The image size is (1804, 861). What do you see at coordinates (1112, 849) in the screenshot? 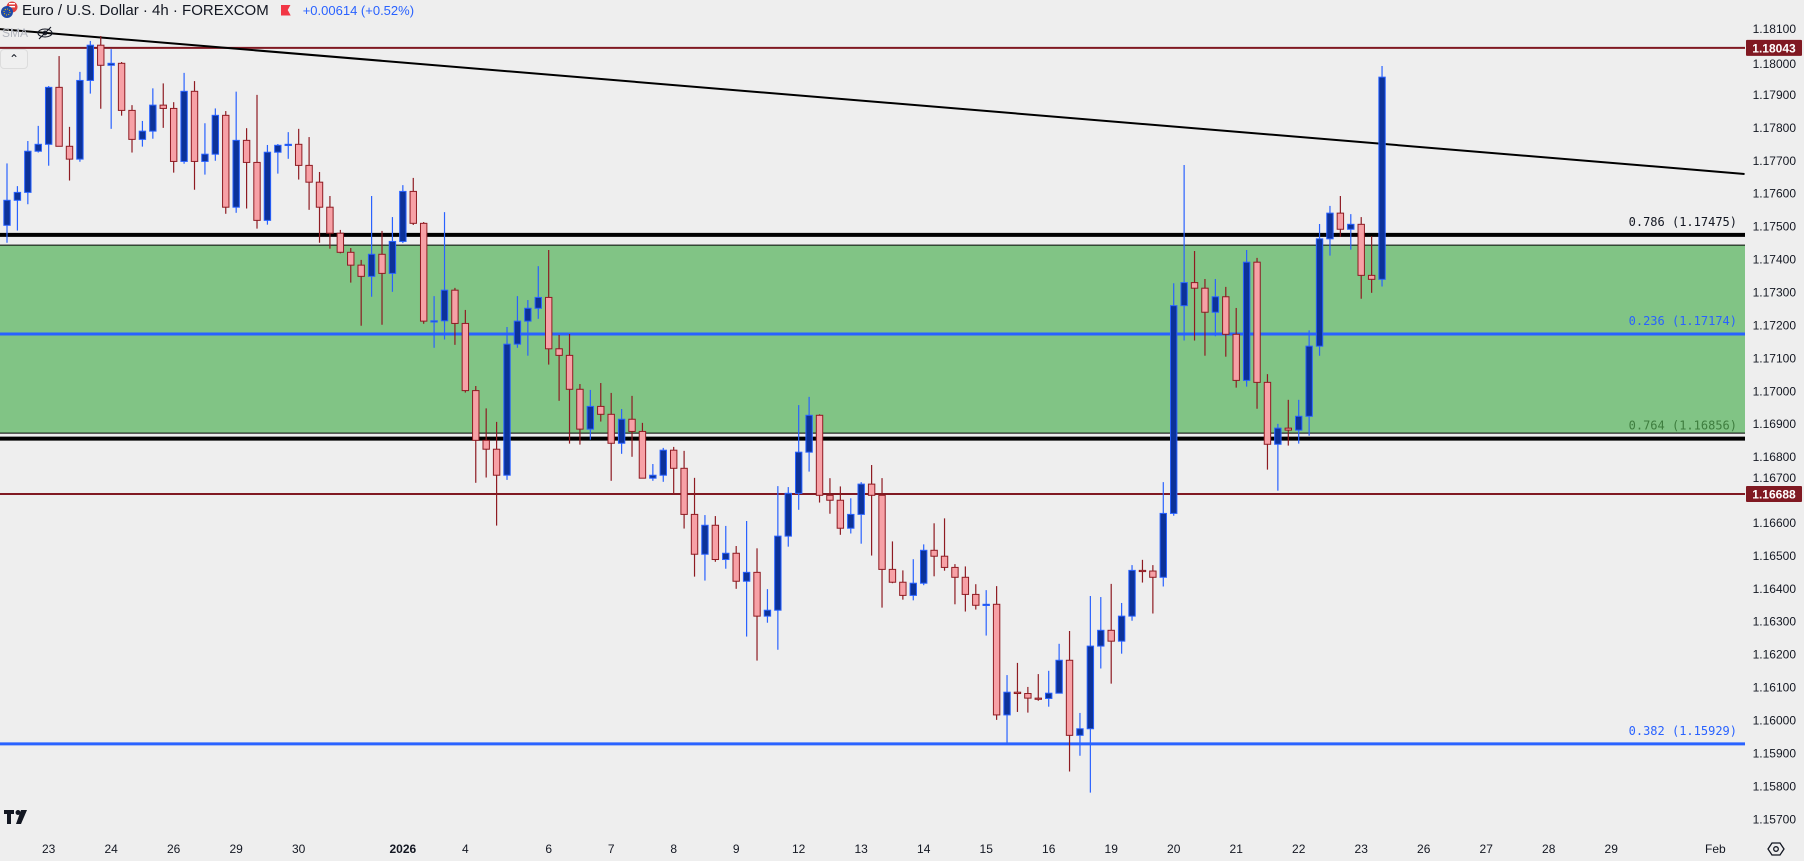
I see `time-tick-label: 19` at bounding box center [1112, 849].